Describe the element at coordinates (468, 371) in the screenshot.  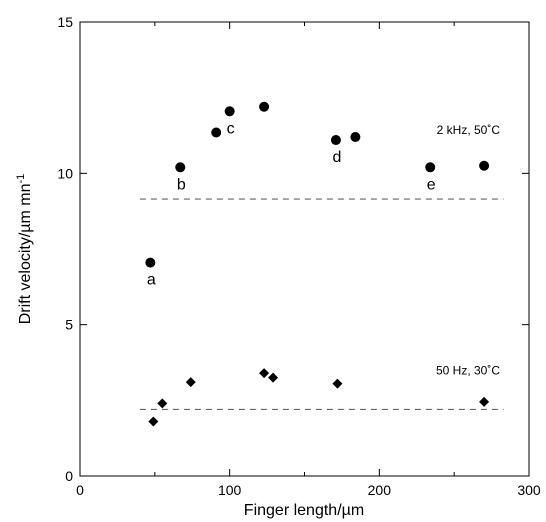
I see `series-annotation: 50 Hz, 30˚C` at that location.